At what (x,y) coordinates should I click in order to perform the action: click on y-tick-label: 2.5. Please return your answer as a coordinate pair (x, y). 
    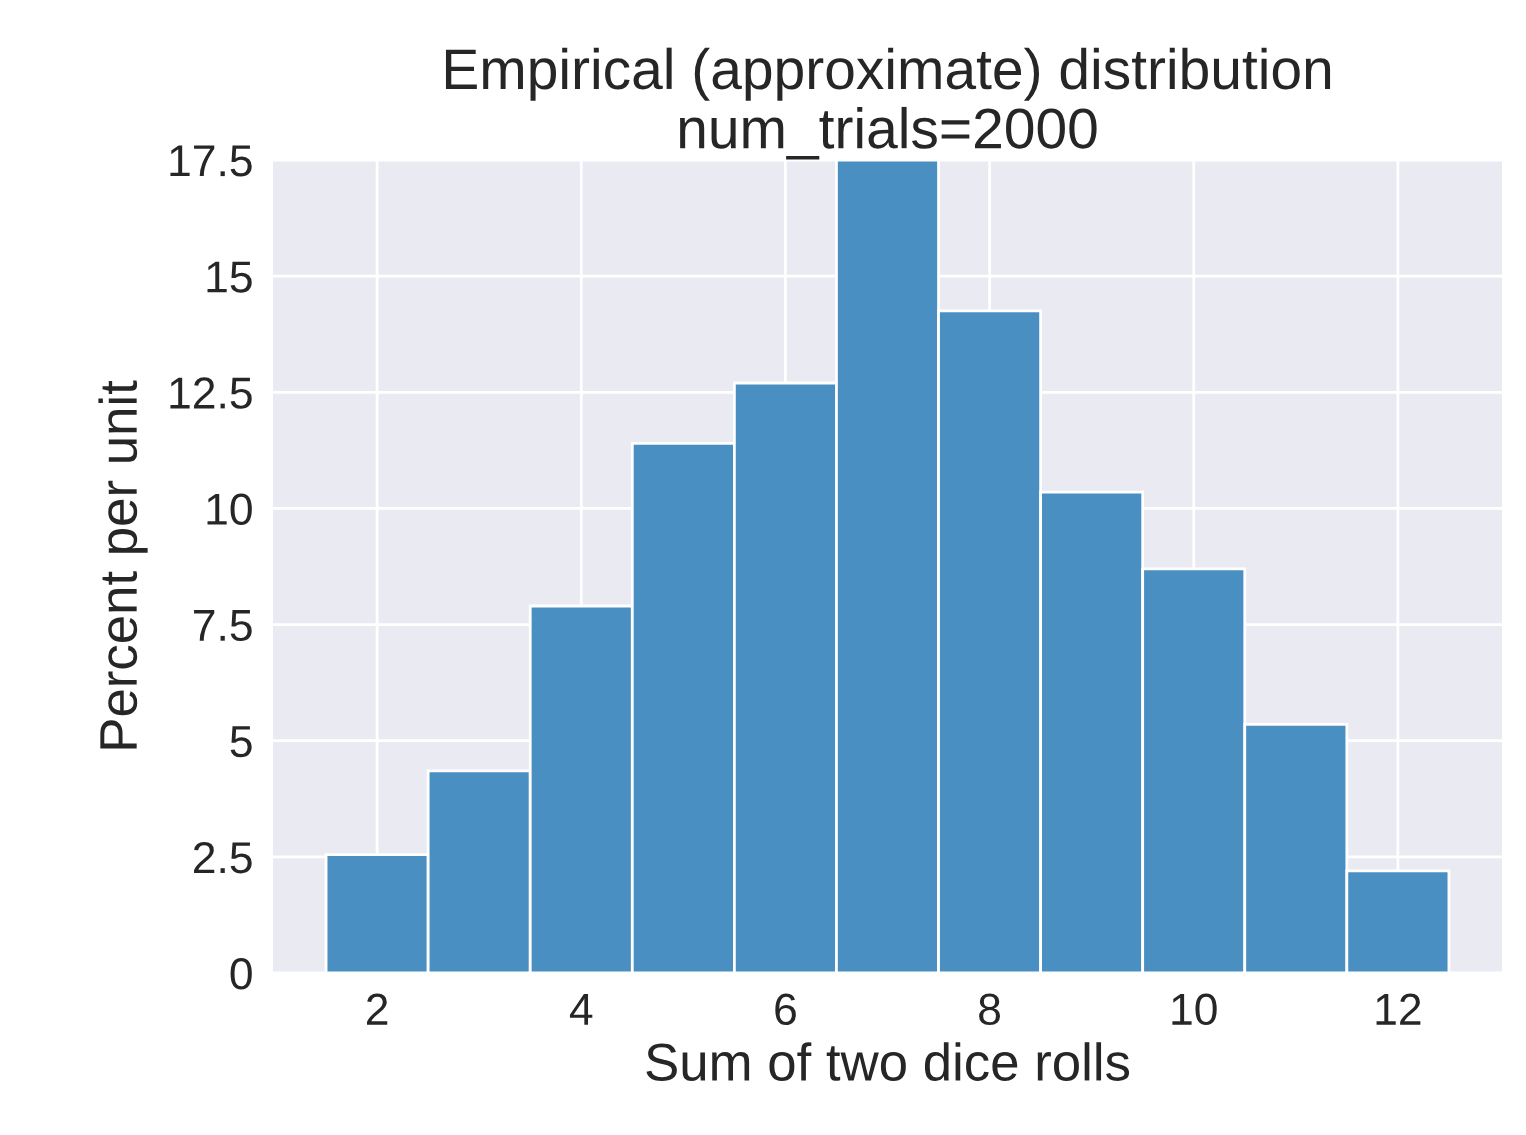
    Looking at the image, I should click on (223, 857).